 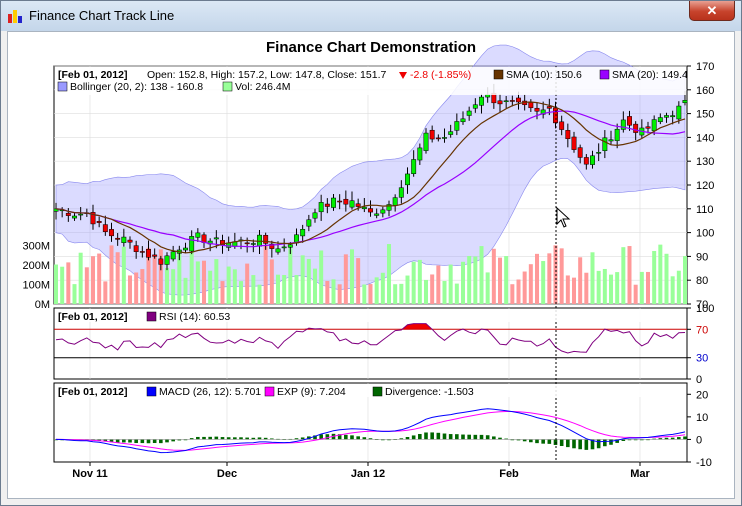 I want to click on x-tick-label-4: Mar, so click(x=640, y=474).